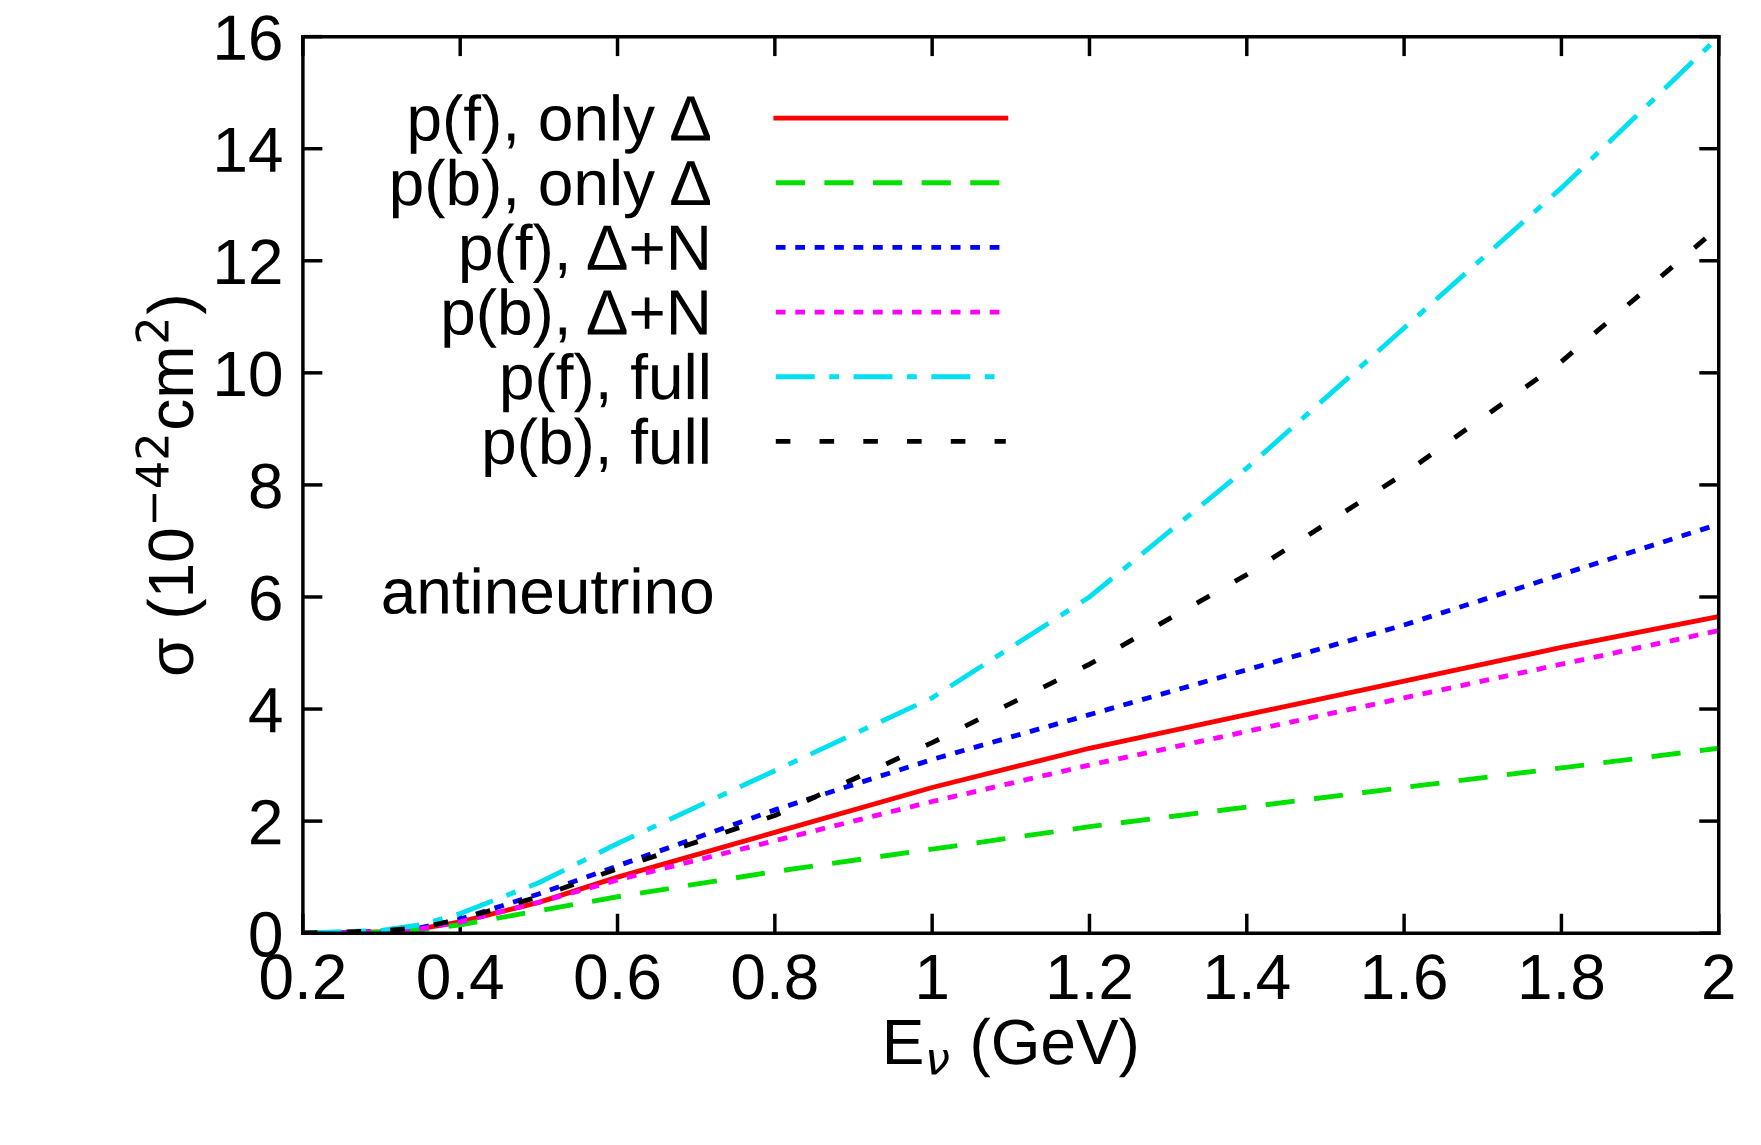 This screenshot has height=1145, width=1761. I want to click on x-tick-label: 1, so click(933, 976).